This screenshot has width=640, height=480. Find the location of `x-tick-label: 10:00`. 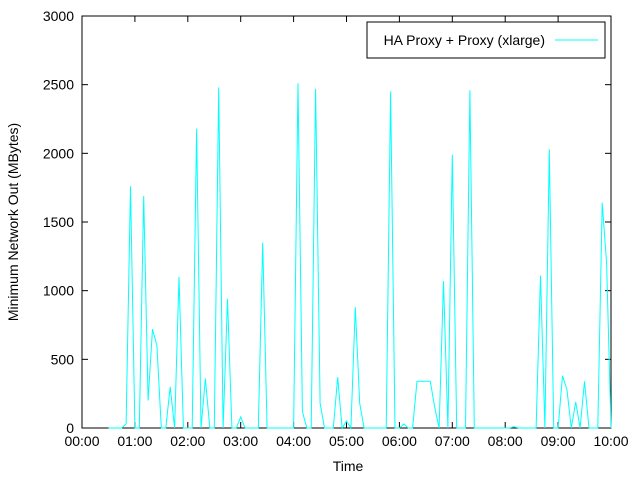

x-tick-label: 10:00 is located at coordinates (610, 441).